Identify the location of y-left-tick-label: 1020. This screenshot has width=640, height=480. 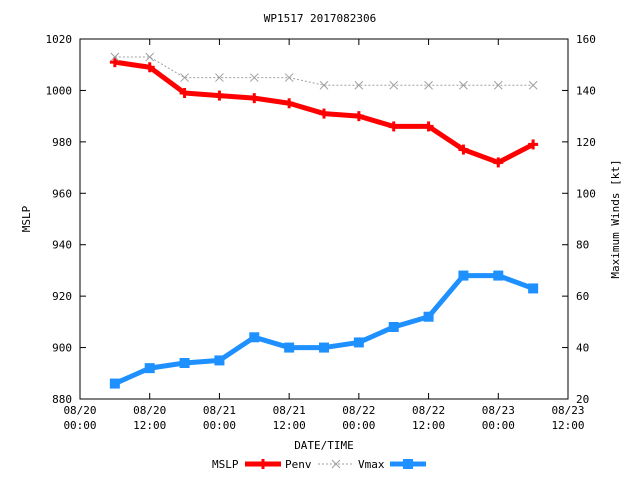
(59, 39).